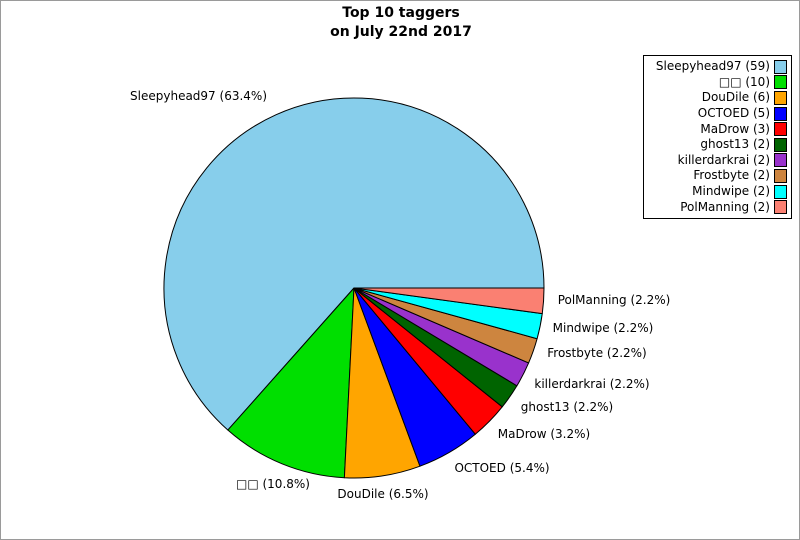 This screenshot has height=540, width=800. What do you see at coordinates (735, 97) in the screenshot?
I see `legend-label: DouDile (6)` at bounding box center [735, 97].